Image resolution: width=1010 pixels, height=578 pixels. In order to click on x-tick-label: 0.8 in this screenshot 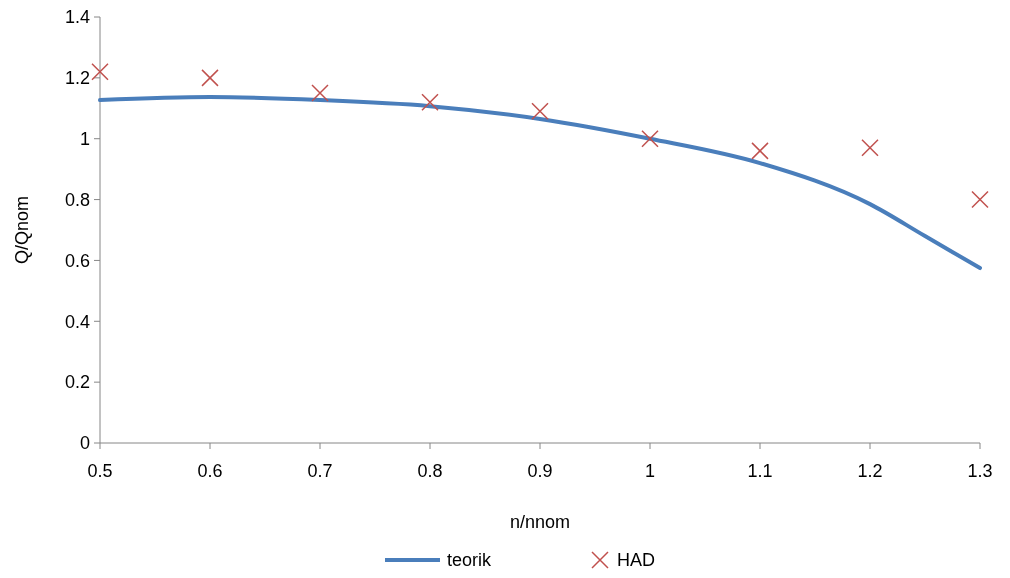, I will do `click(430, 471)`.